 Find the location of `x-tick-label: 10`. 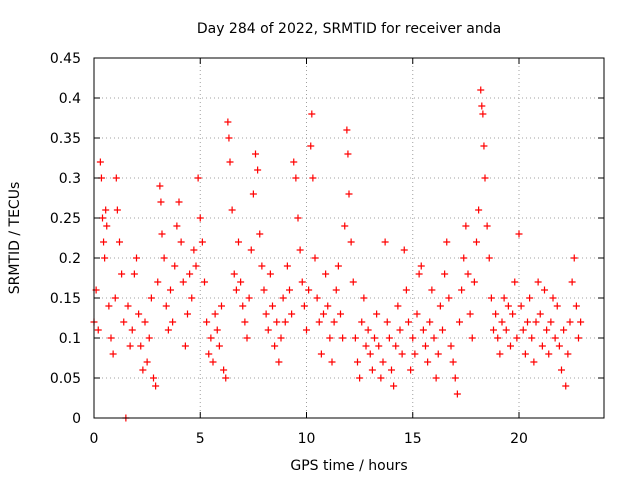

x-tick-label: 10 is located at coordinates (307, 439).